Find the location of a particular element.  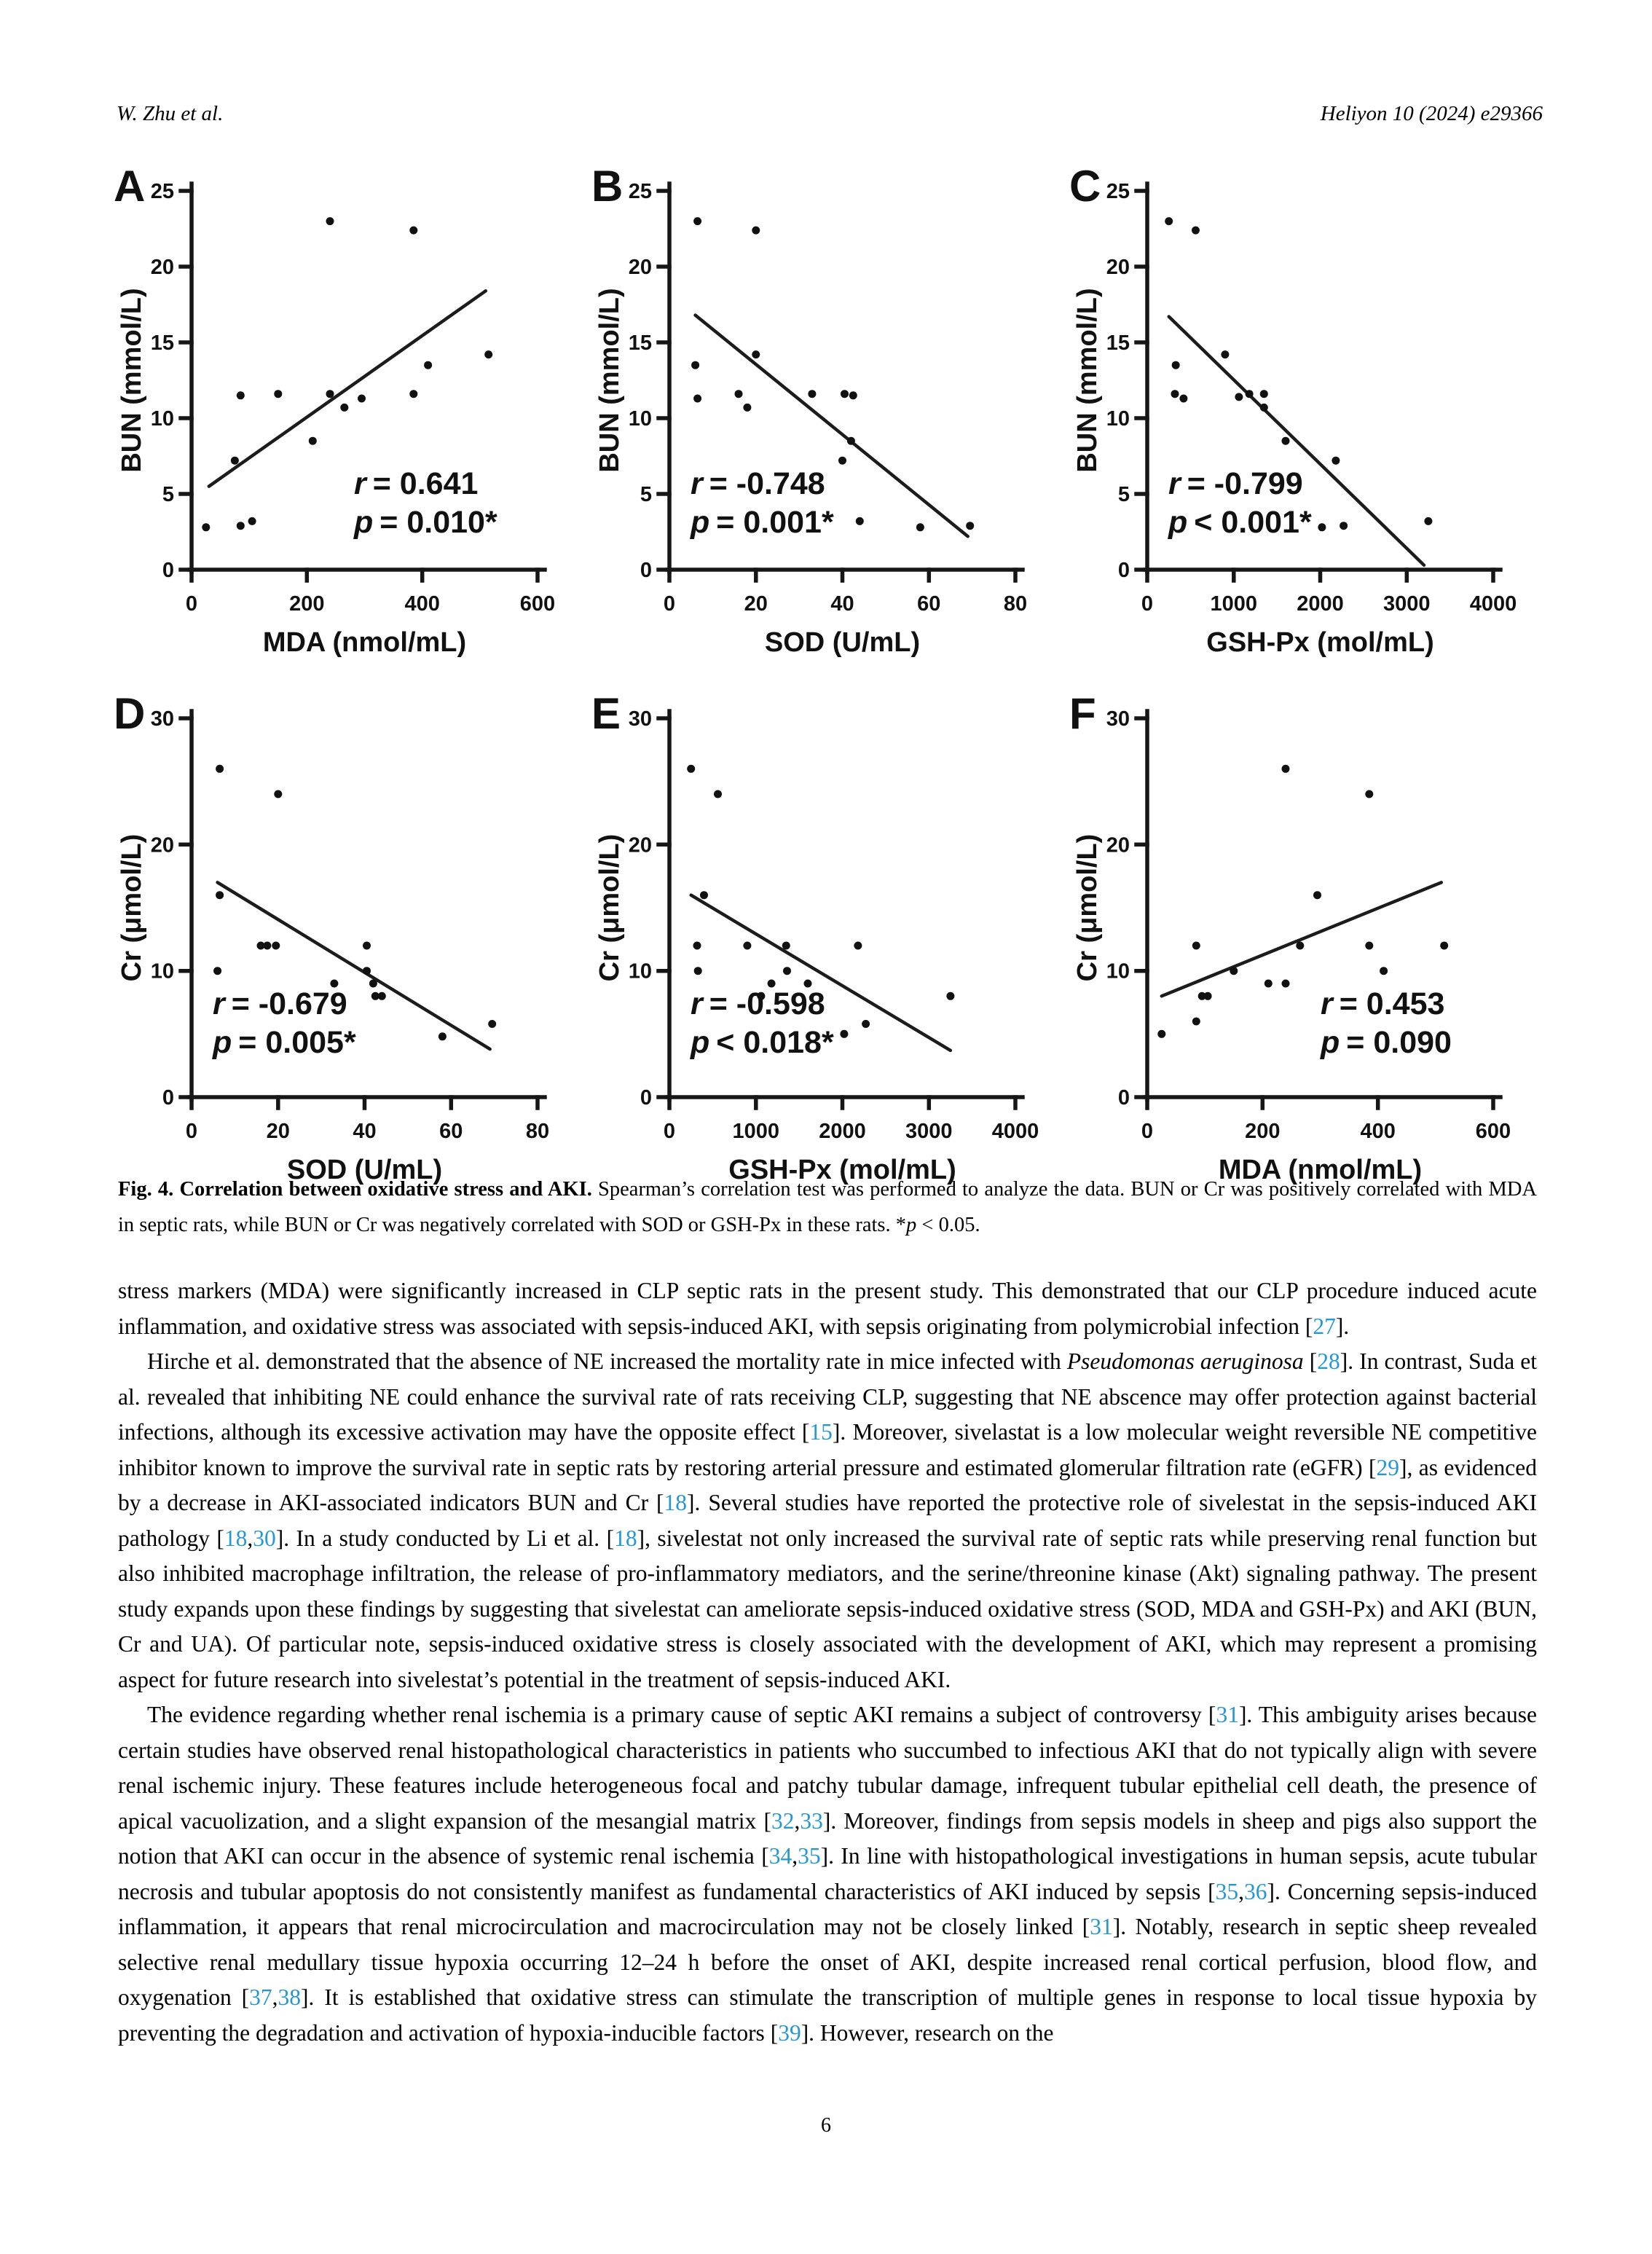

x-axis-title: SOD (U/mL) is located at coordinates (842, 642).